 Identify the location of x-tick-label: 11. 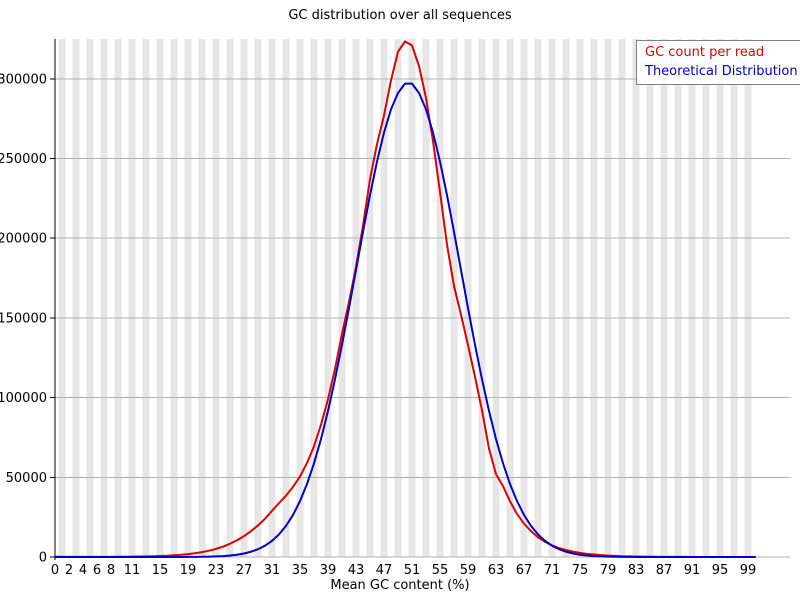
(132, 570).